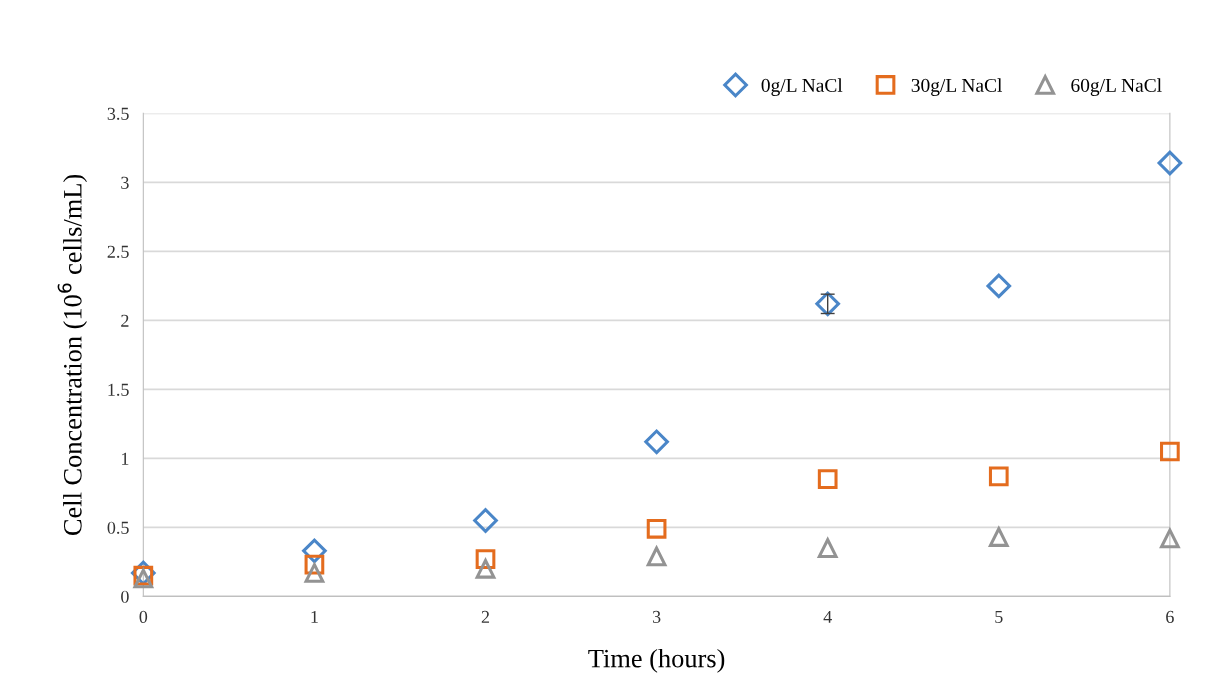 This screenshot has width=1225, height=700. Describe the element at coordinates (656, 616) in the screenshot. I see `x-tick-label: 3` at that location.